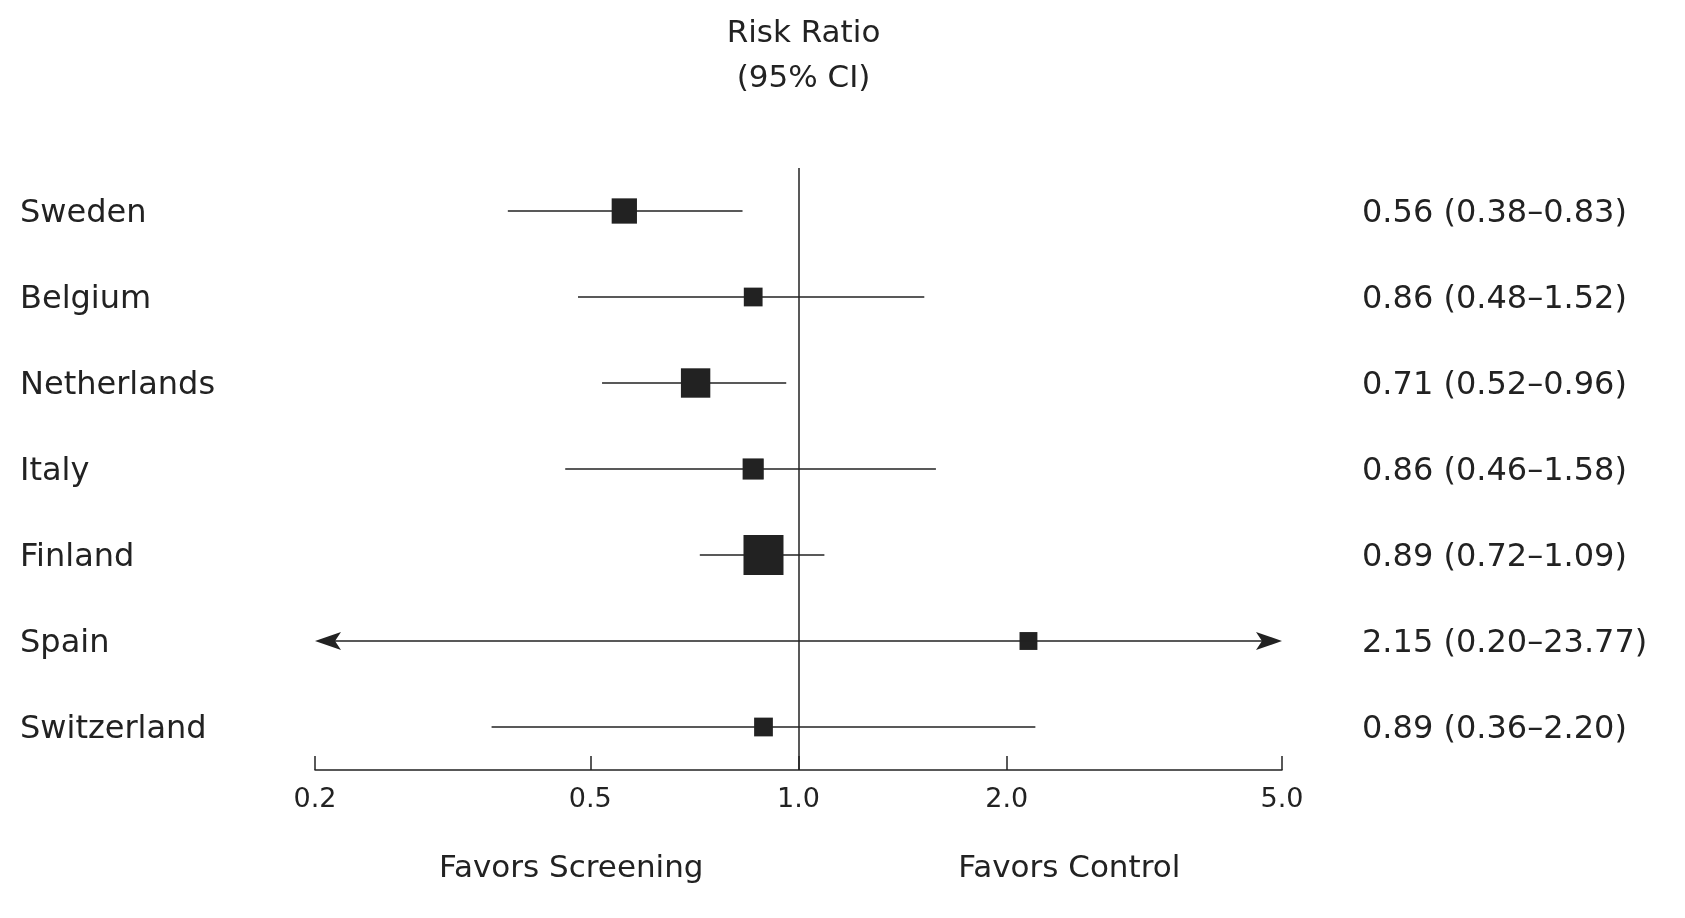 Image resolution: width=1685 pixels, height=918 pixels. Describe the element at coordinates (1007, 797) in the screenshot. I see `x-tick-label: 2.0` at that location.